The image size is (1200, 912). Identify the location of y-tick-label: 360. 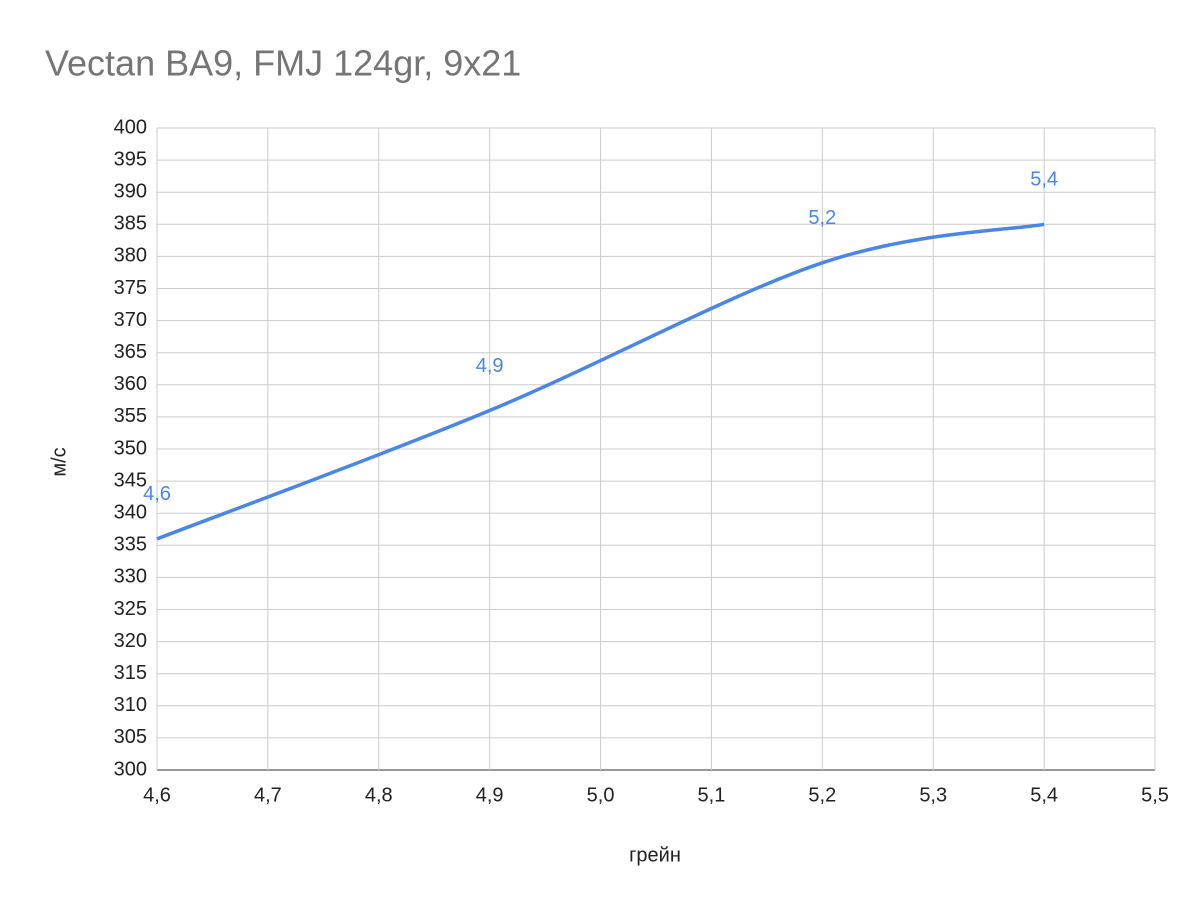
(130, 384).